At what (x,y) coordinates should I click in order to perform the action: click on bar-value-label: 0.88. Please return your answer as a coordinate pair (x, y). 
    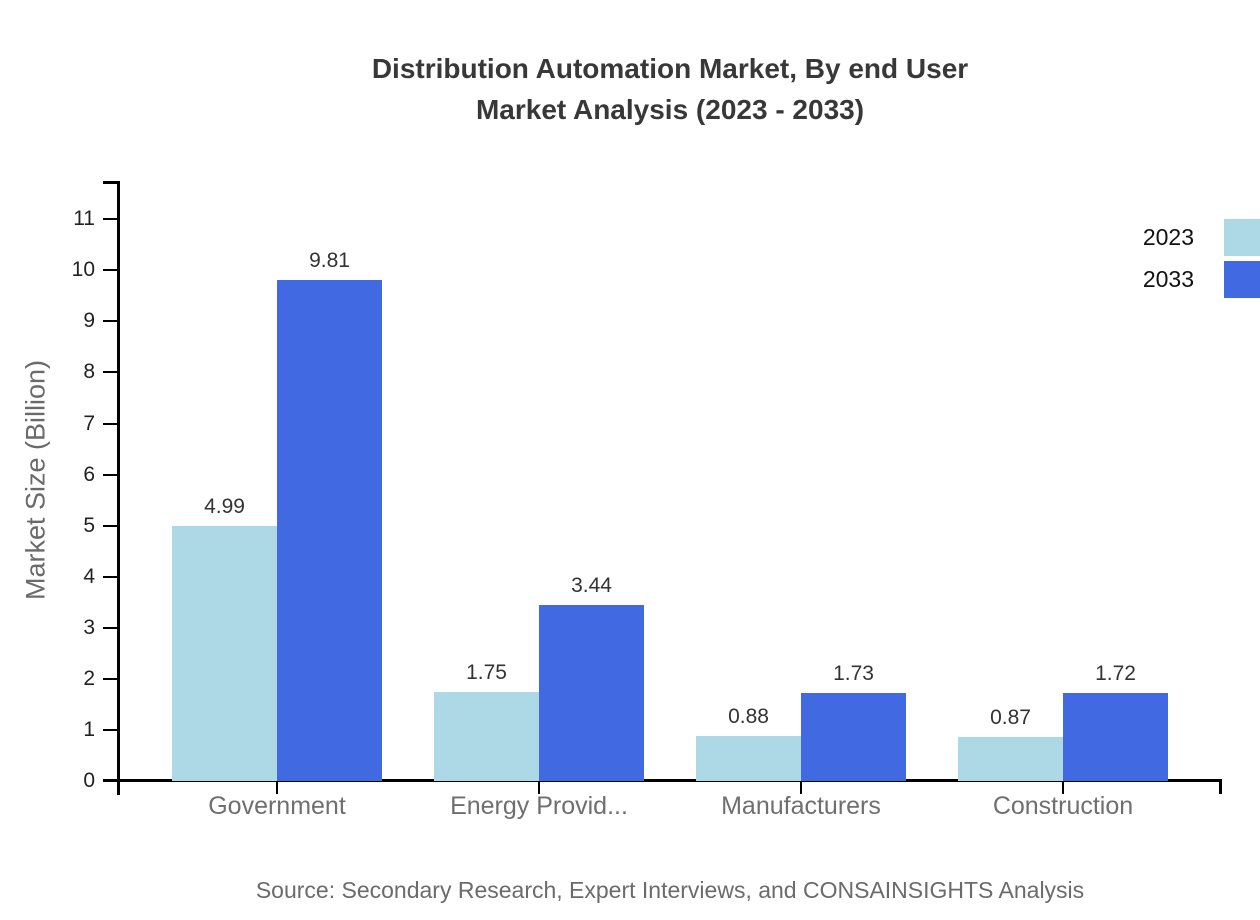
    Looking at the image, I should click on (748, 717).